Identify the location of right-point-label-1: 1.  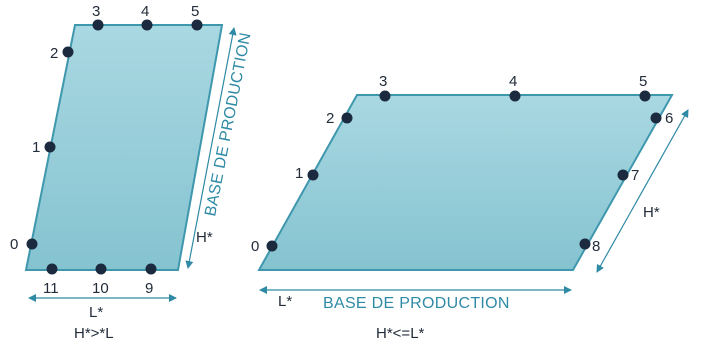
(299, 173).